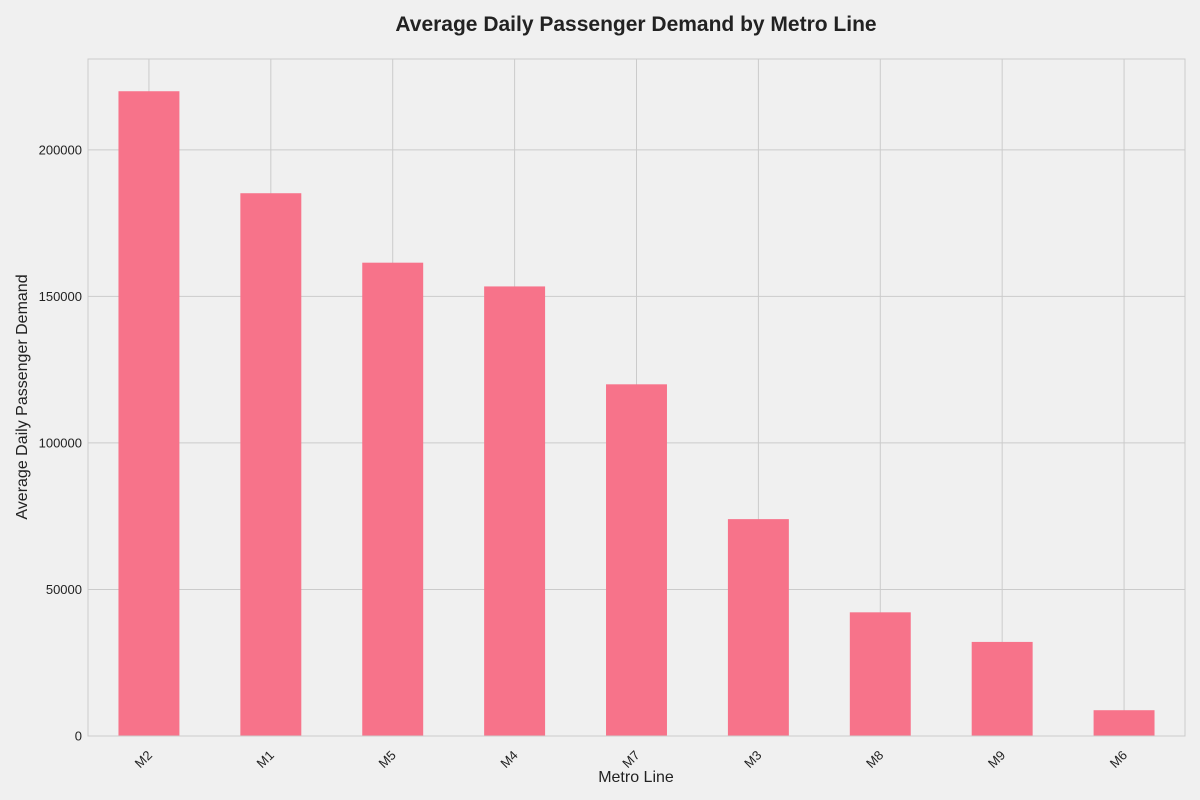 This screenshot has width=1200, height=800. I want to click on bar-m5, so click(393, 499).